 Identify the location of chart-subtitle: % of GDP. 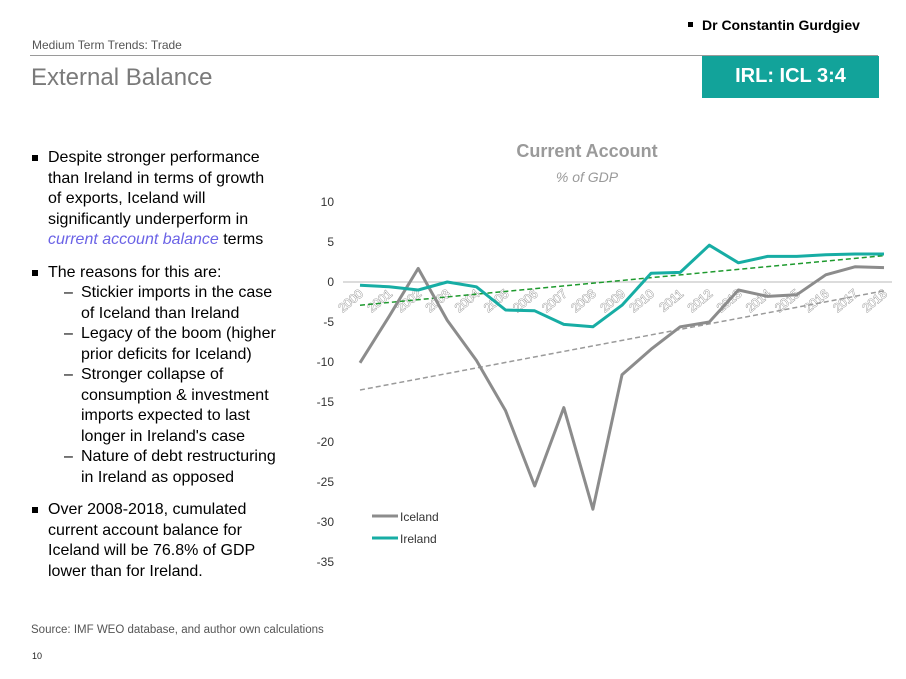
(587, 177).